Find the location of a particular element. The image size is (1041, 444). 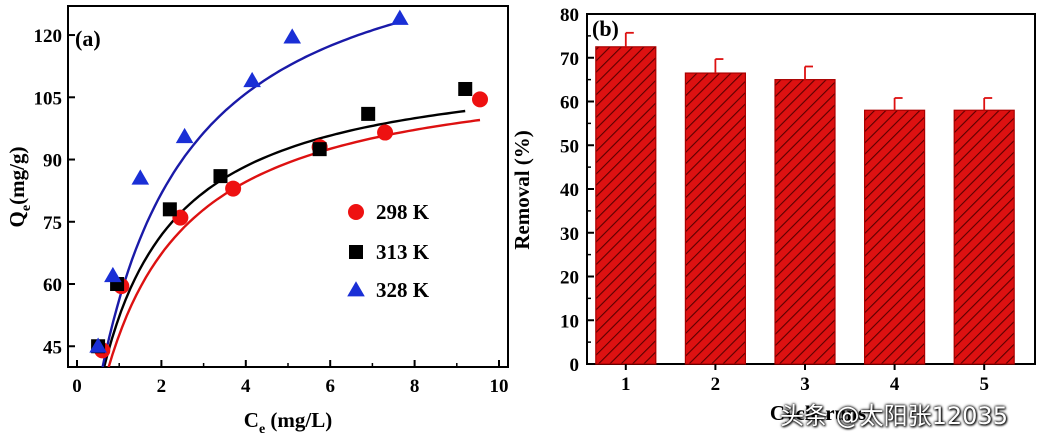

panel-a-y-axis-label: Qe(mg/g) is located at coordinates (19, 187).